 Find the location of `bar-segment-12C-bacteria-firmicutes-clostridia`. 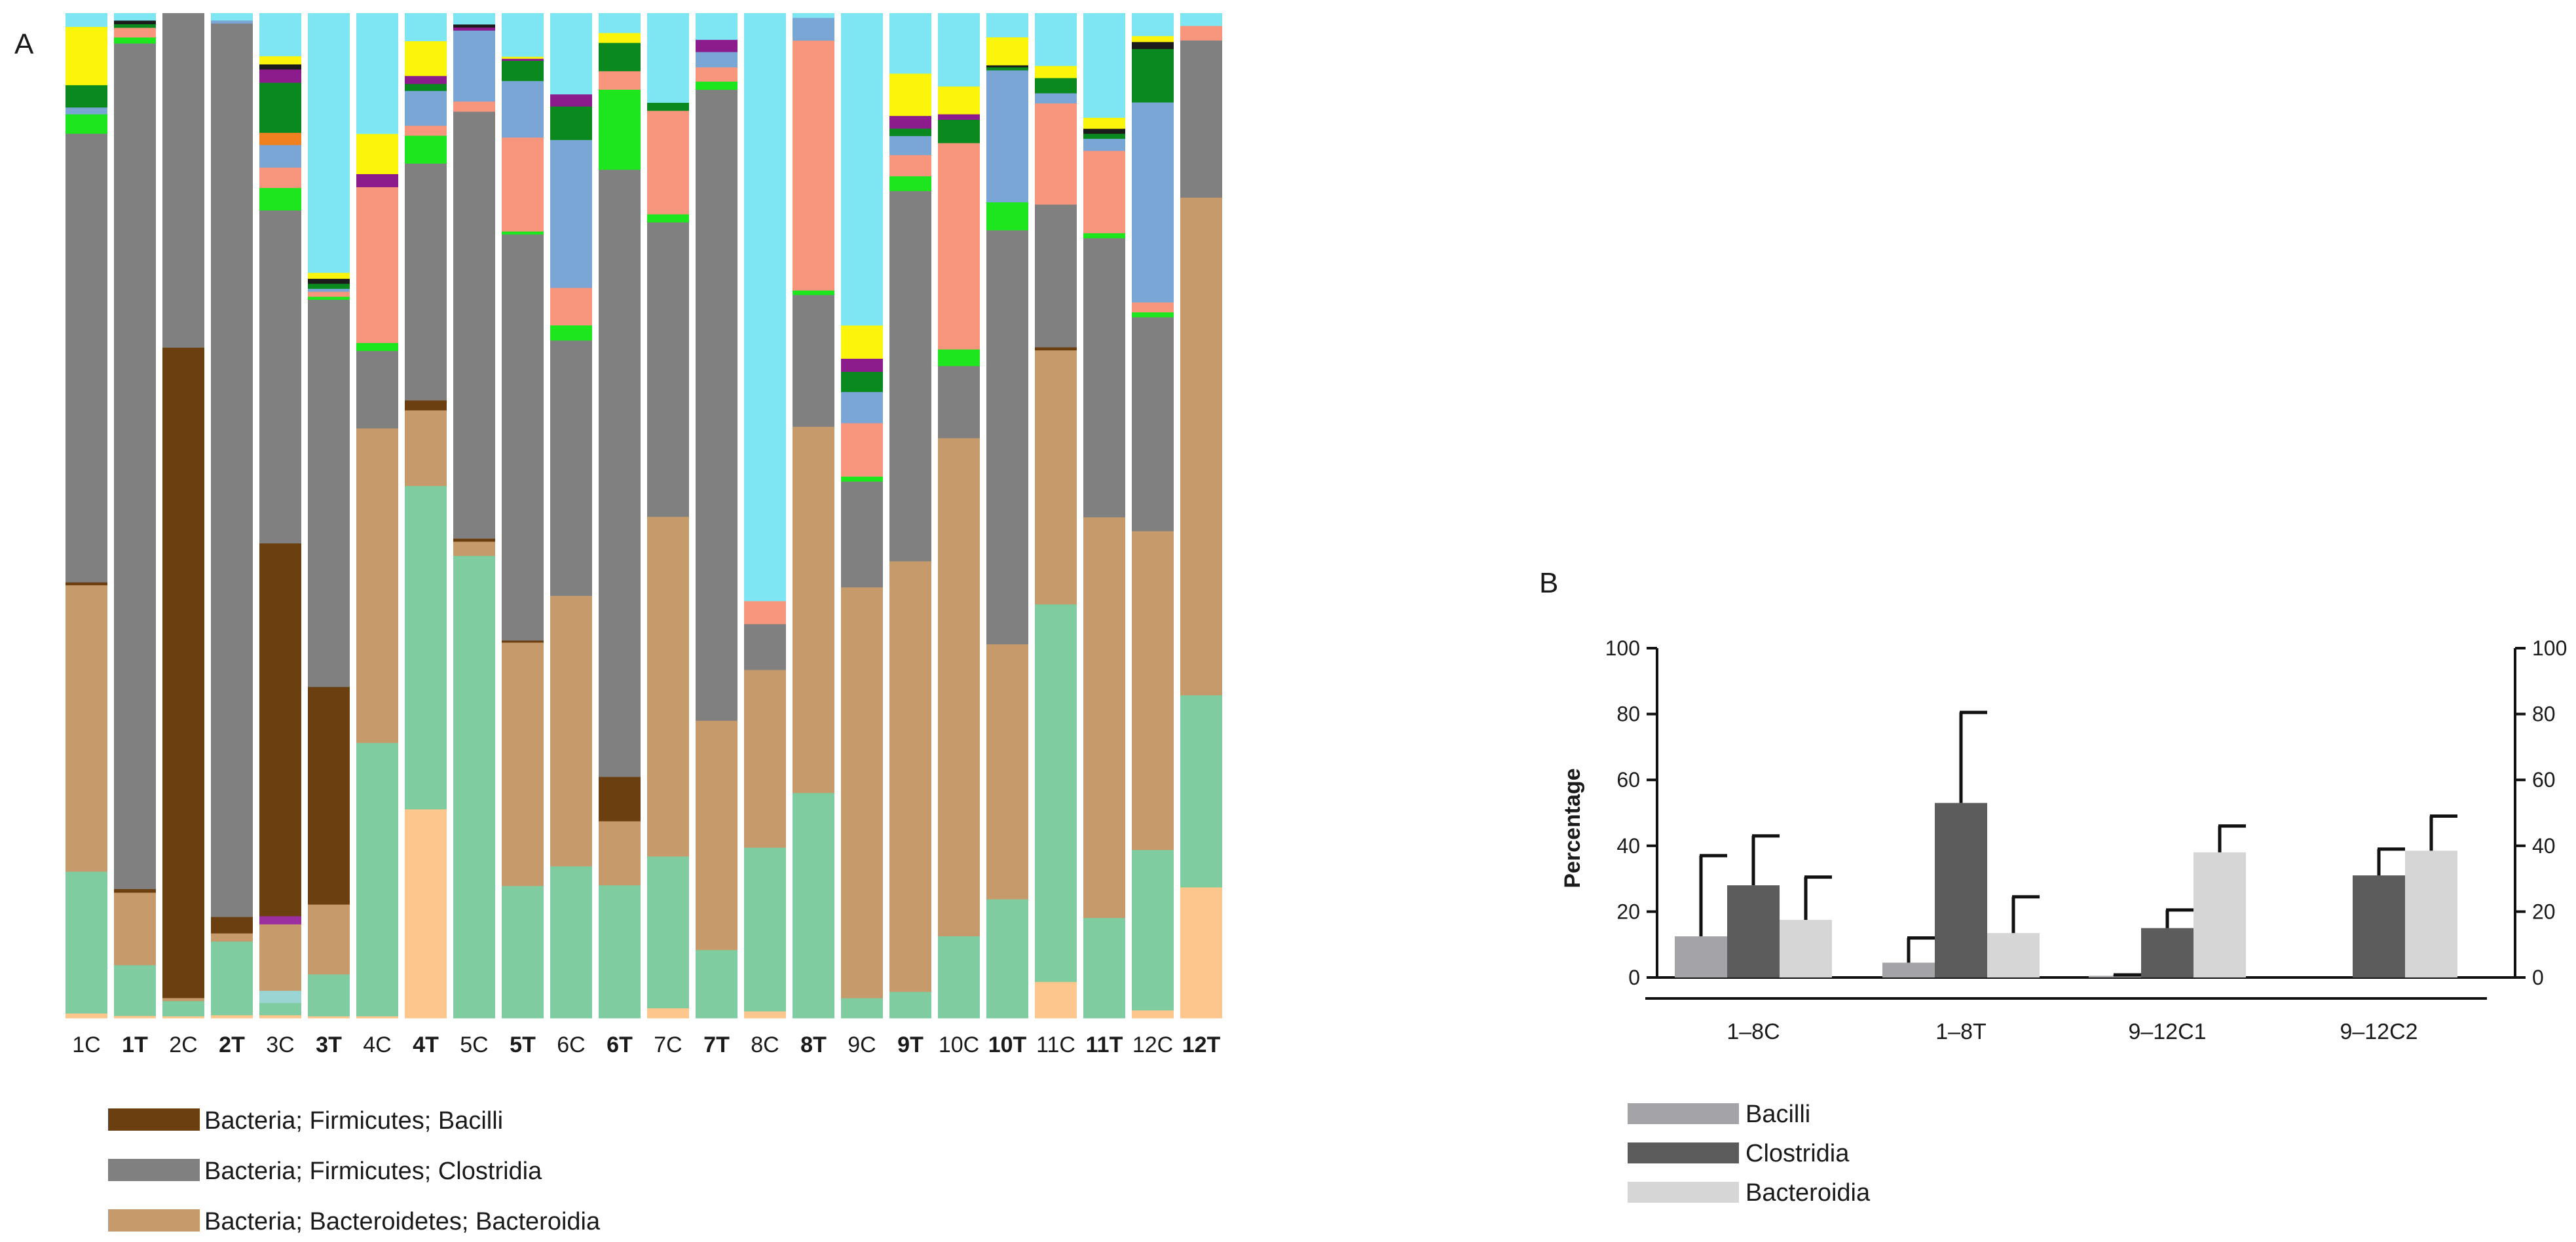

bar-segment-12C-bacteria-firmicutes-clostridia is located at coordinates (1153, 424).